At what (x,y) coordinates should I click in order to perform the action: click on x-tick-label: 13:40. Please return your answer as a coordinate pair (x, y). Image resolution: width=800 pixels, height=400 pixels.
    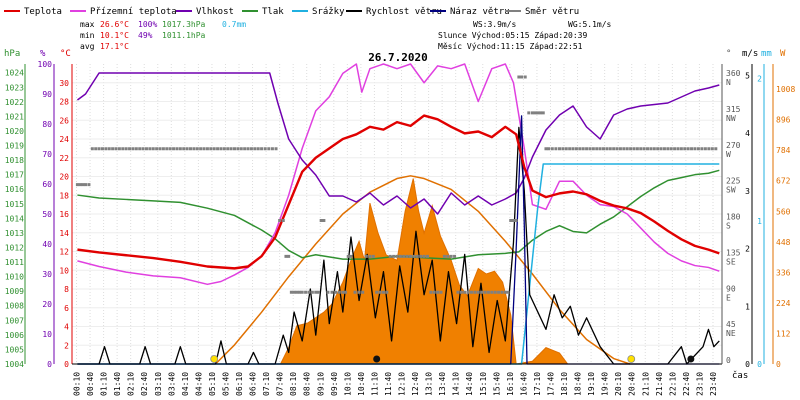
    Looking at the image, I should click on (442, 384).